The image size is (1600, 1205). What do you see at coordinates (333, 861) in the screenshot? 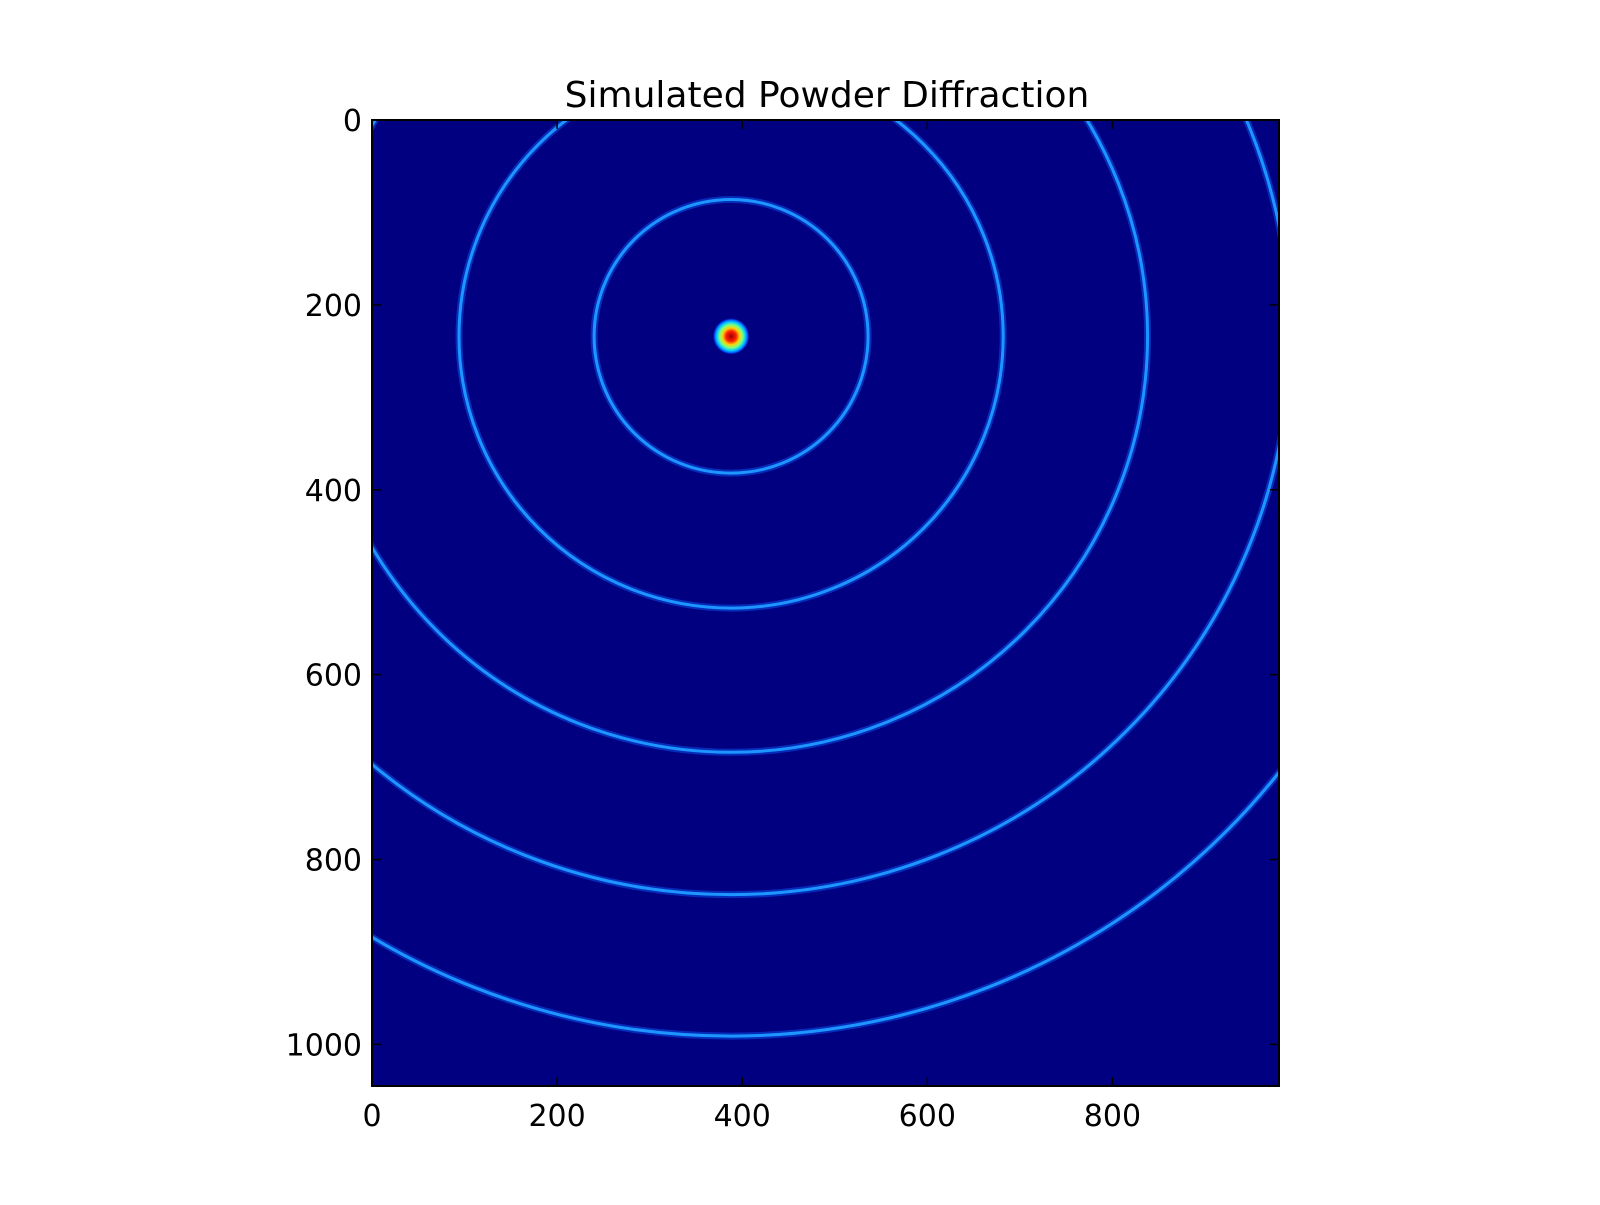
I see `y-tick-label: 800` at bounding box center [333, 861].